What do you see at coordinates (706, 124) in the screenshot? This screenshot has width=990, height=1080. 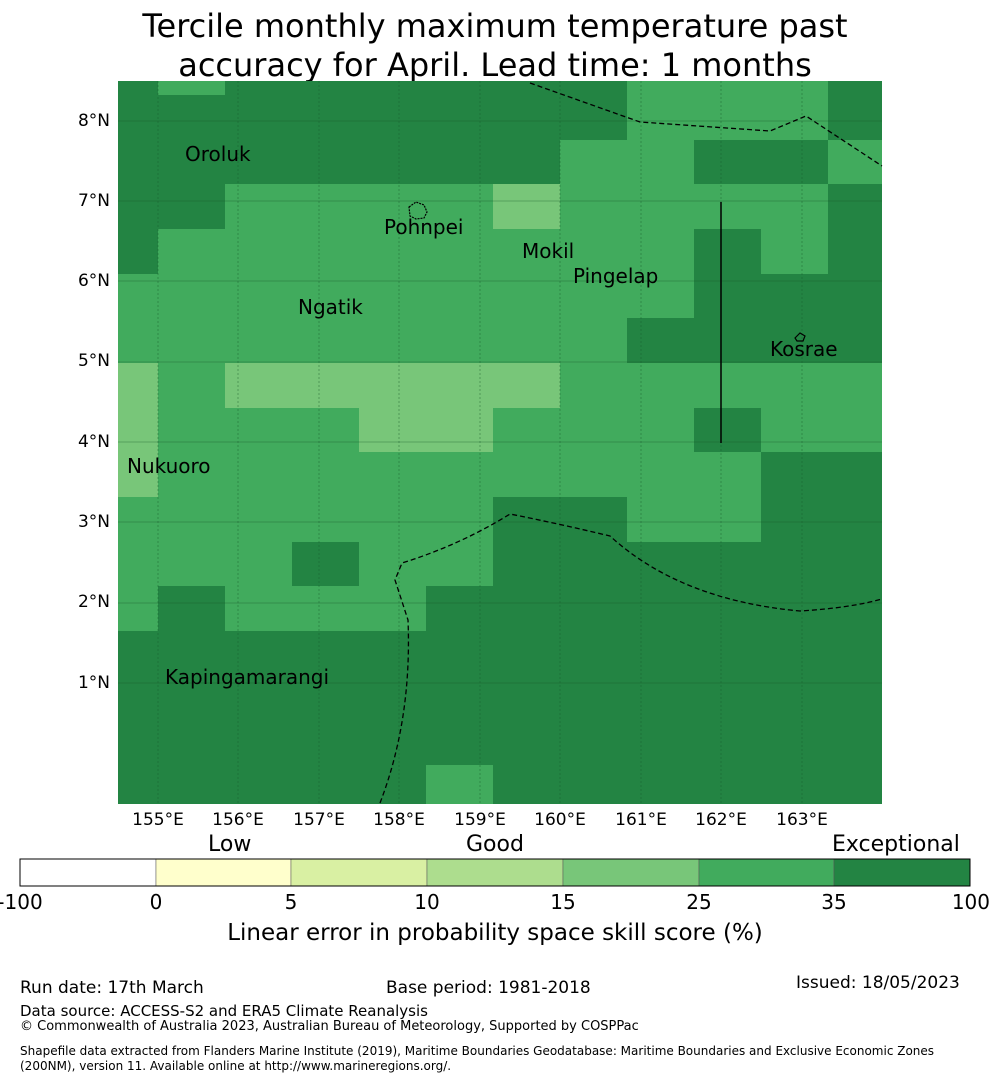 I see `eez-boundary-north` at bounding box center [706, 124].